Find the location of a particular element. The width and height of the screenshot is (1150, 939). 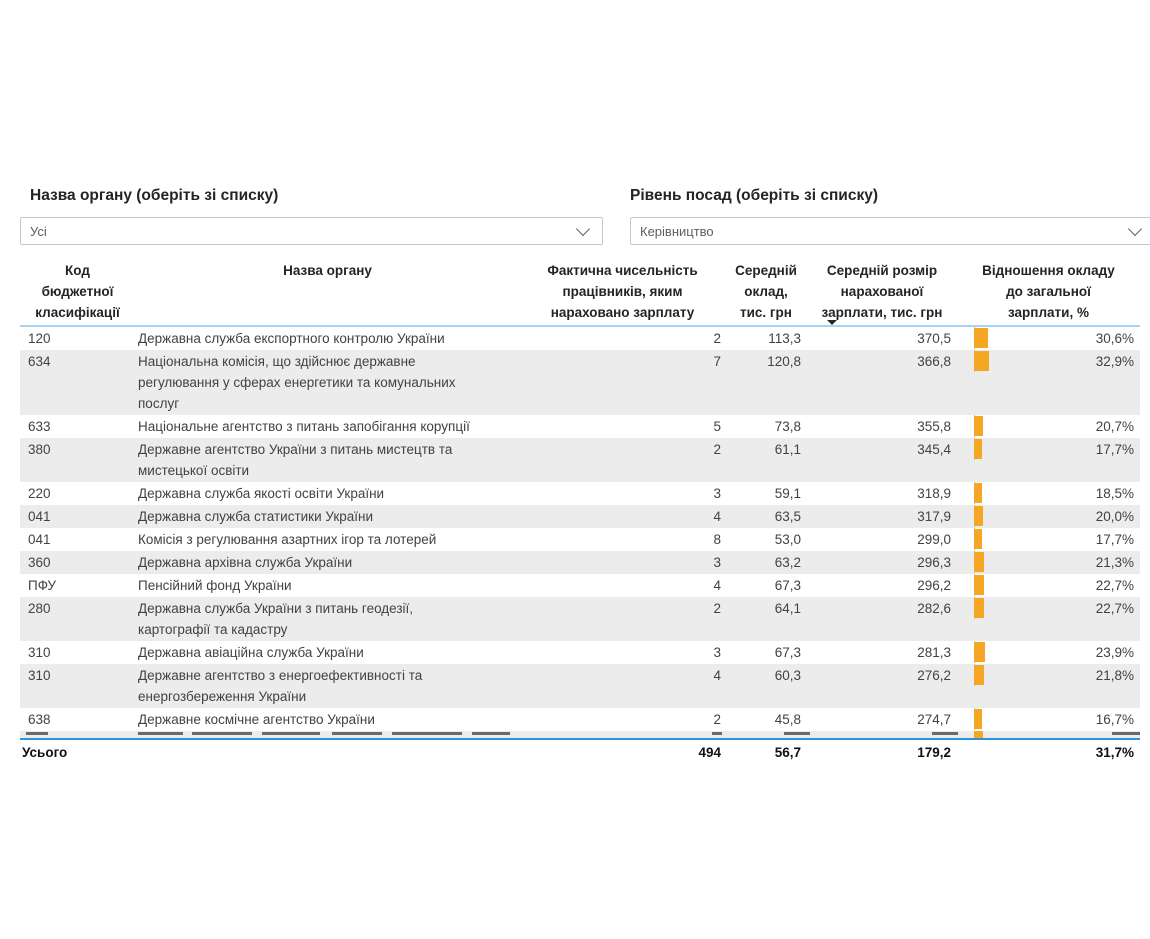

cell-avg-accrued-salary: 282,6 is located at coordinates (934, 608).